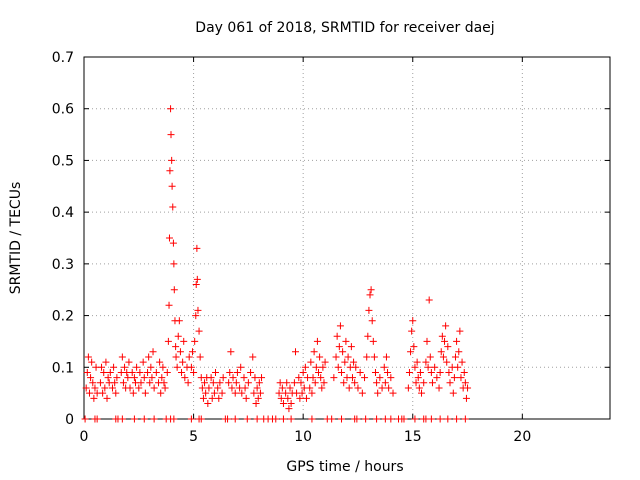  I want to click on y-tick-label: 0.3, so click(63, 265).